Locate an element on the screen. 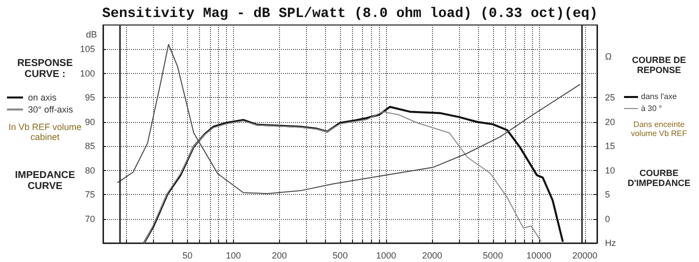  y2-tick-label: 10 is located at coordinates (610, 170).